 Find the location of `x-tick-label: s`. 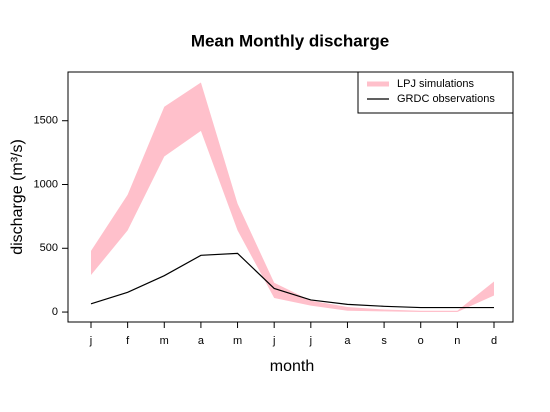

x-tick-label: s is located at coordinates (384, 341).